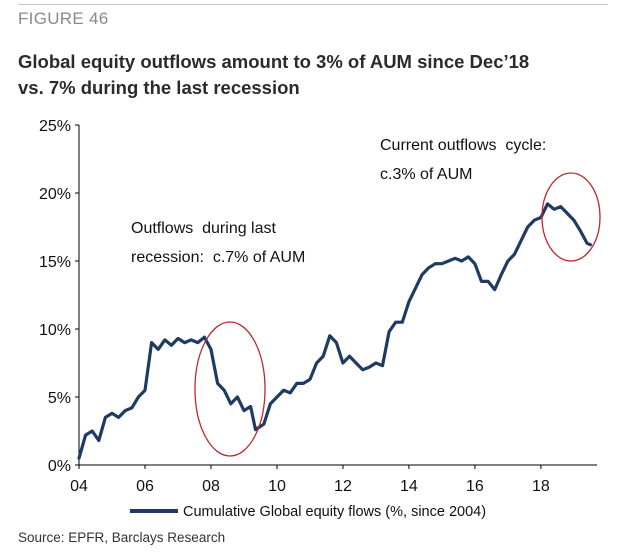  Describe the element at coordinates (59, 466) in the screenshot. I see `y-tick-label: 0%` at that location.